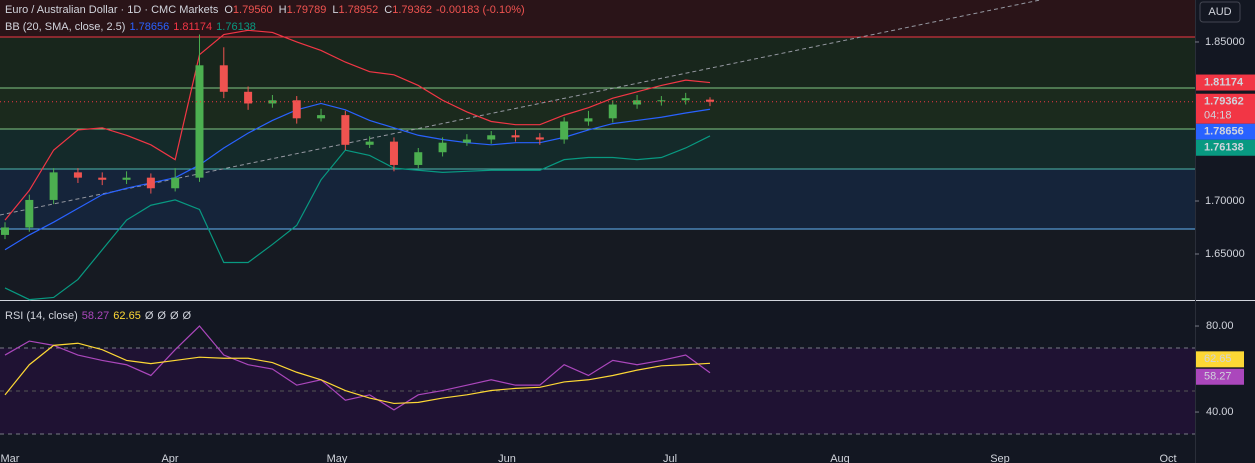 Image resolution: width=1255 pixels, height=463 pixels. What do you see at coordinates (1225, 42) in the screenshot?
I see `y-tick-label: 1.85000` at bounding box center [1225, 42].